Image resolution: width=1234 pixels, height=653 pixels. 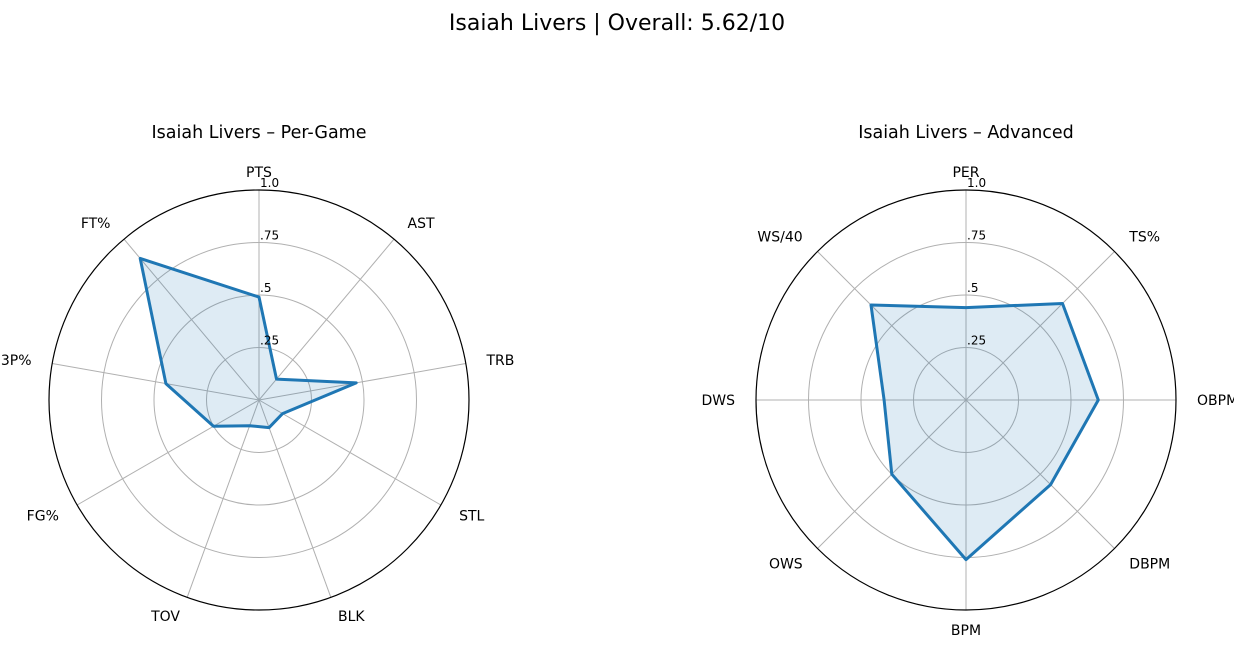 I want to click on axis-label-fg-: FG%, so click(x=43, y=517).